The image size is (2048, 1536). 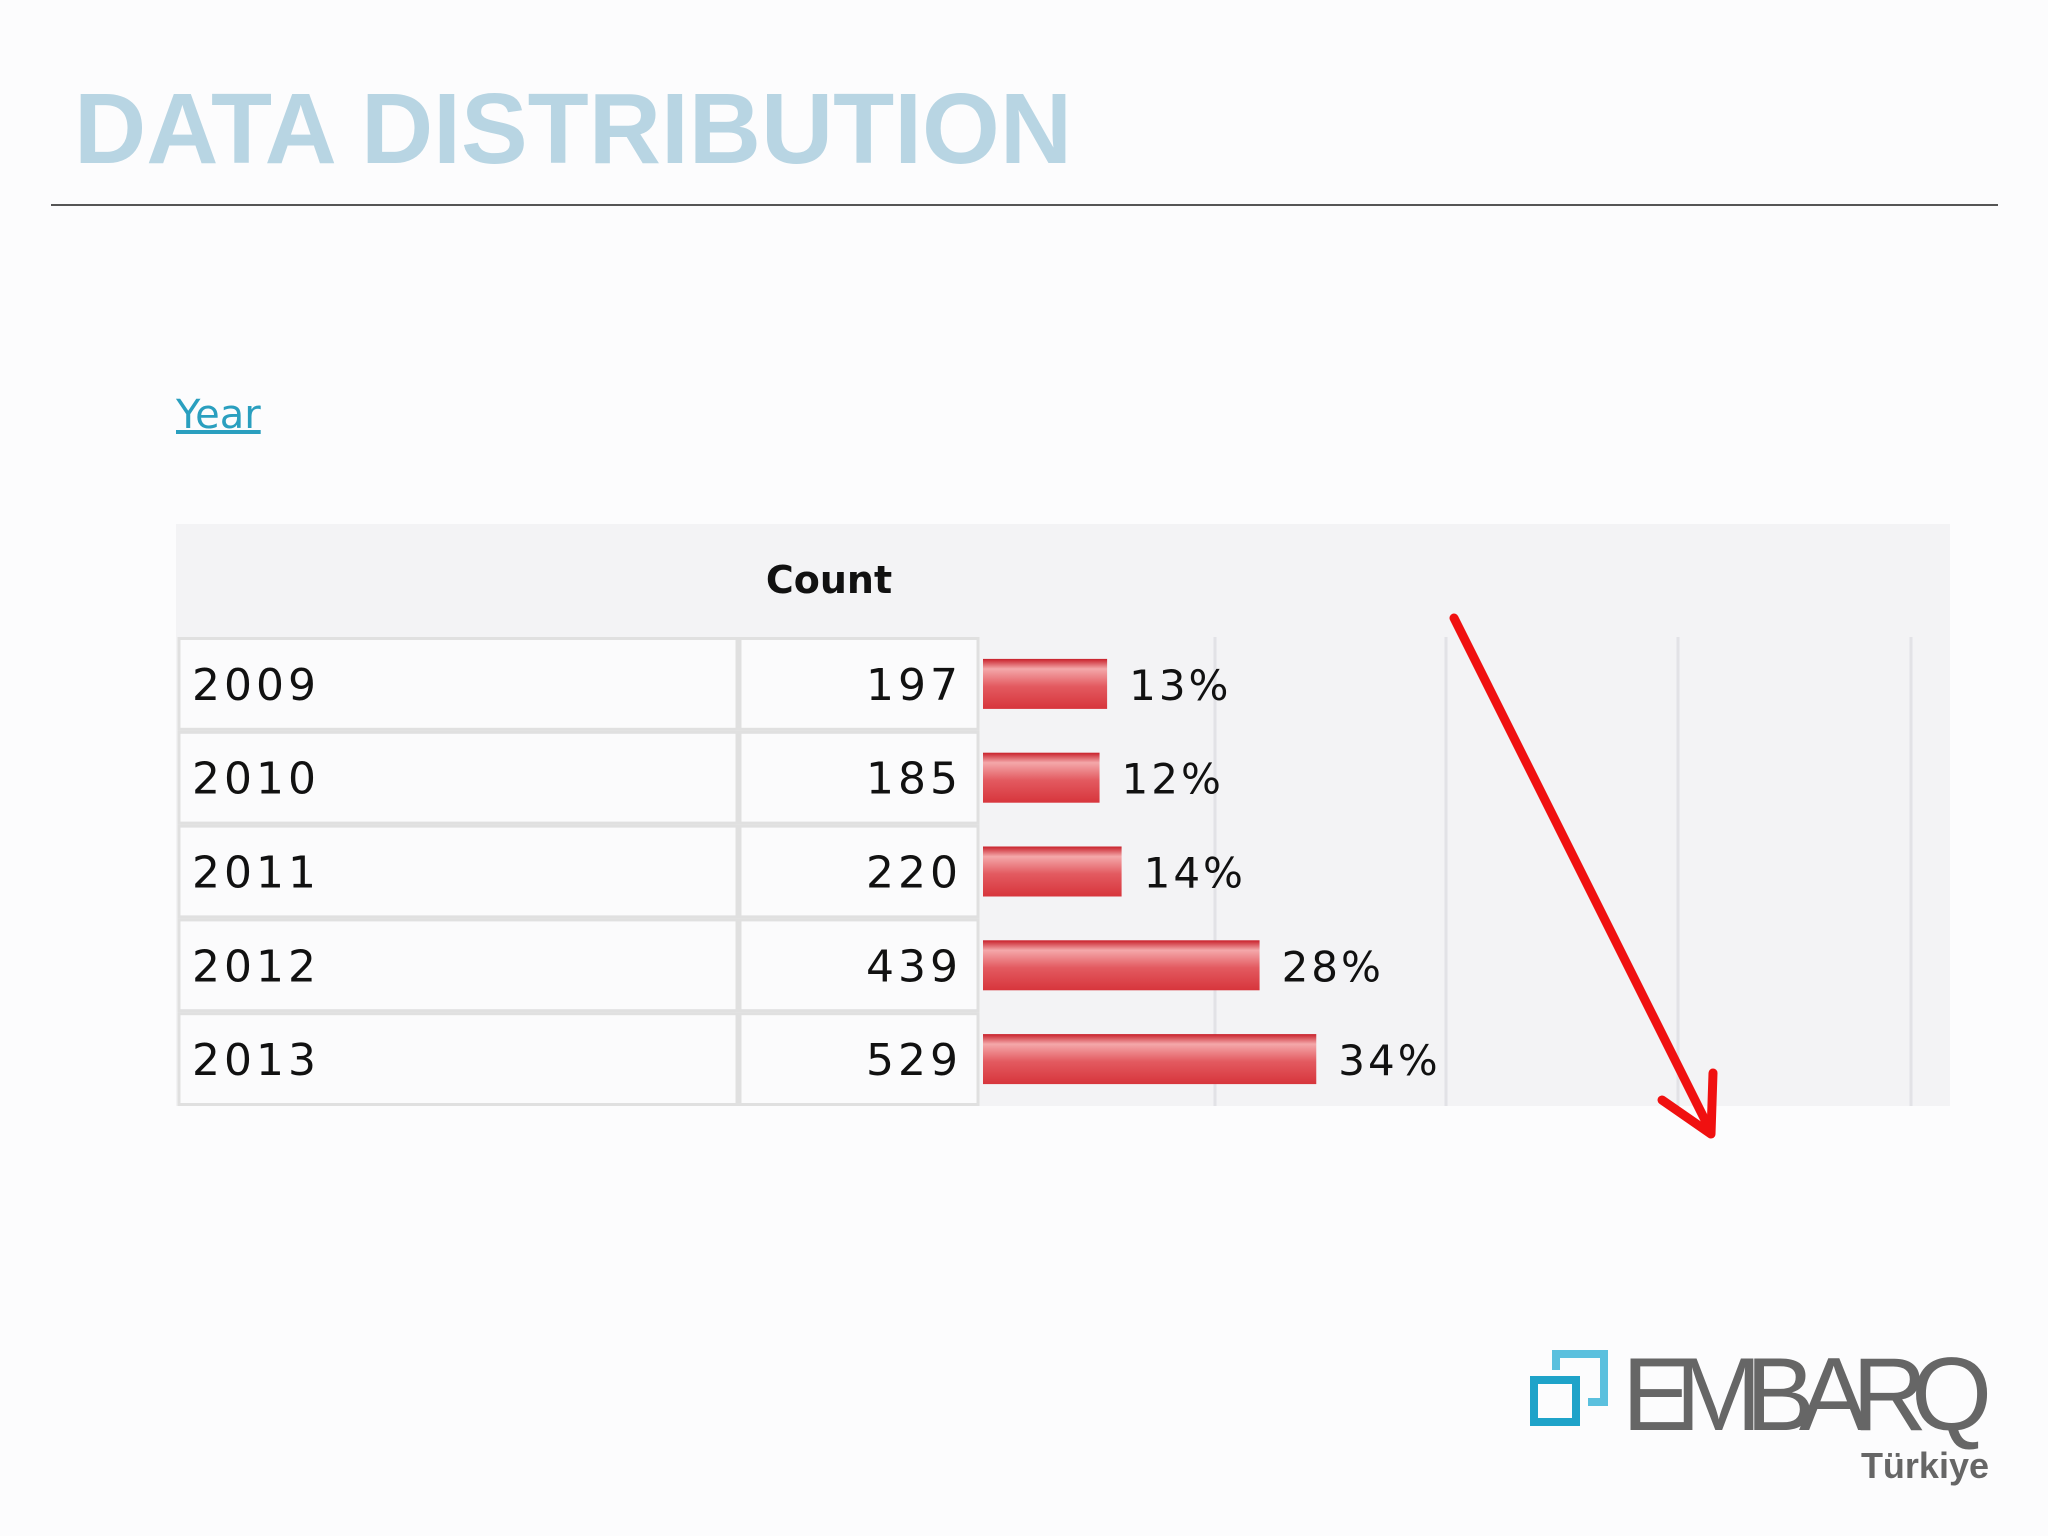 I want to click on logo-region: Türkiye, so click(x=1925, y=1465).